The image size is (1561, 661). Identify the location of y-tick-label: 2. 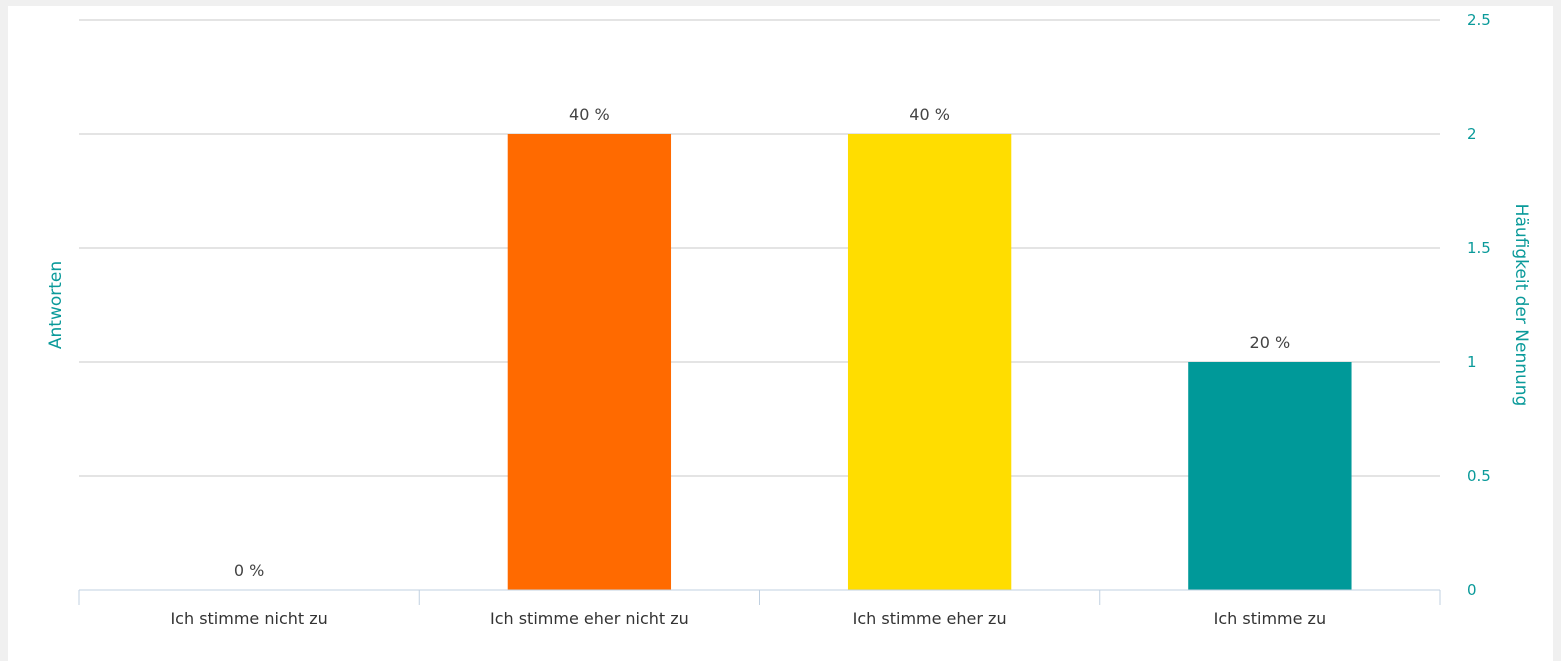
(1472, 134).